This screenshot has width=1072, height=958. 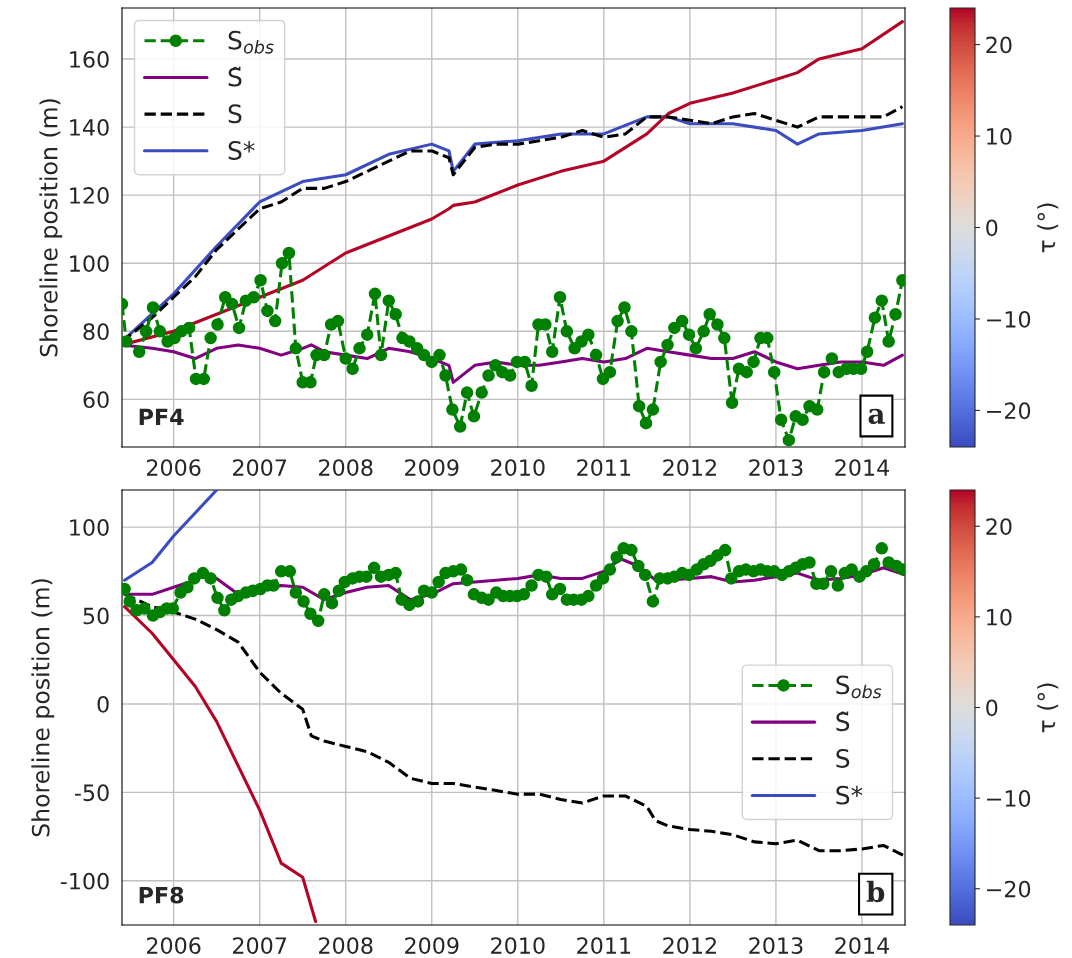 What do you see at coordinates (89, 127) in the screenshot?
I see `y-tick-label: 140` at bounding box center [89, 127].